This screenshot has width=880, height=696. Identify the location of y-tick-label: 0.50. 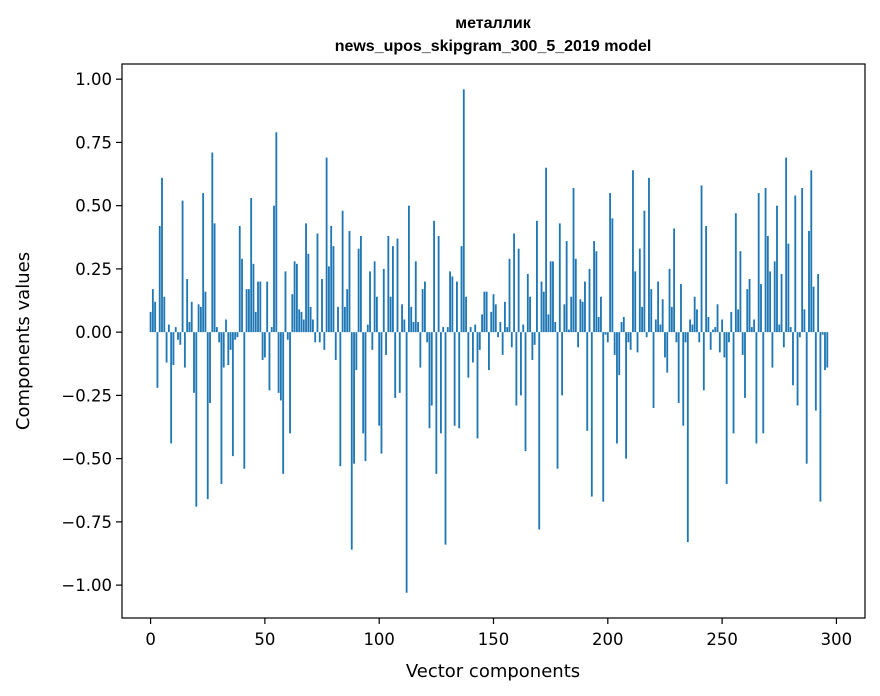
(93, 206).